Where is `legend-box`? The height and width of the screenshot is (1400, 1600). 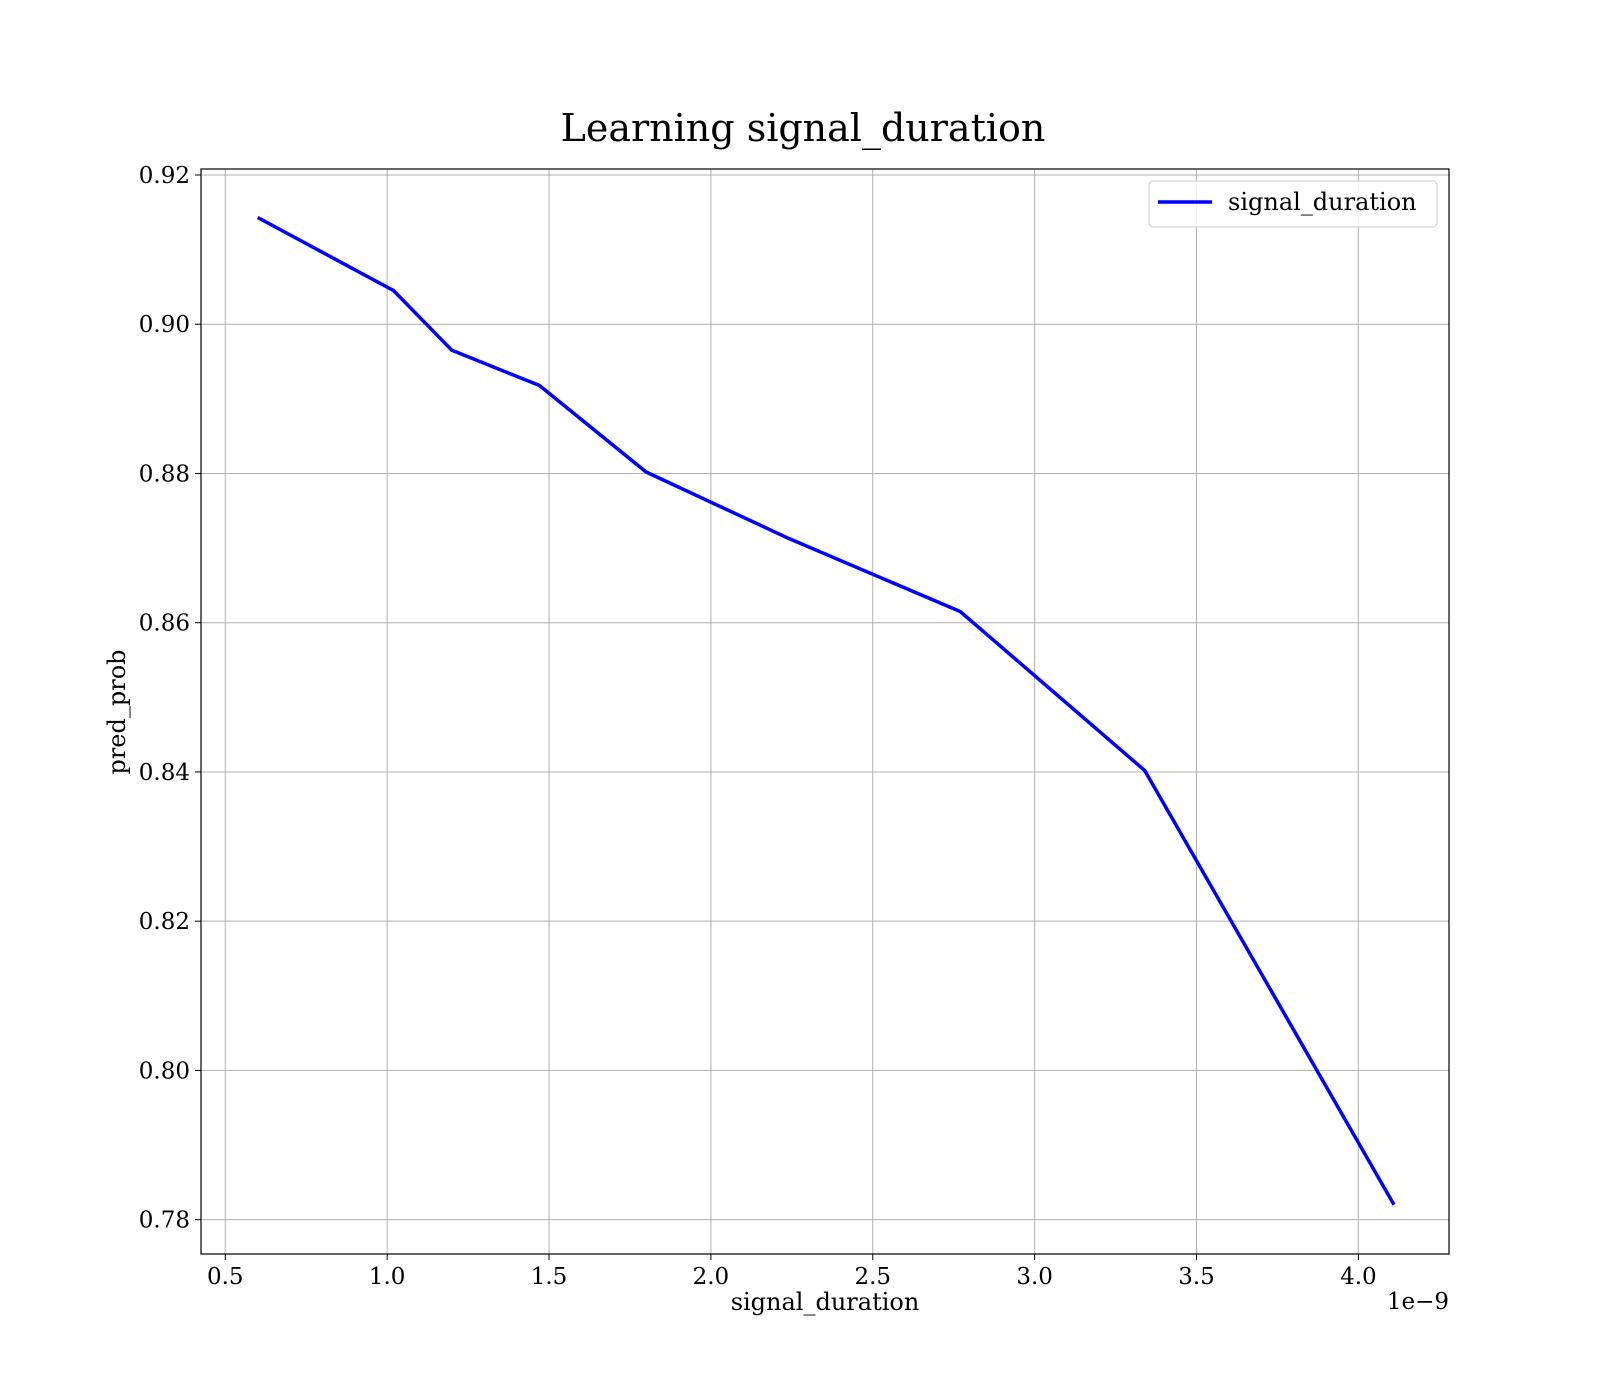
legend-box is located at coordinates (1293, 204).